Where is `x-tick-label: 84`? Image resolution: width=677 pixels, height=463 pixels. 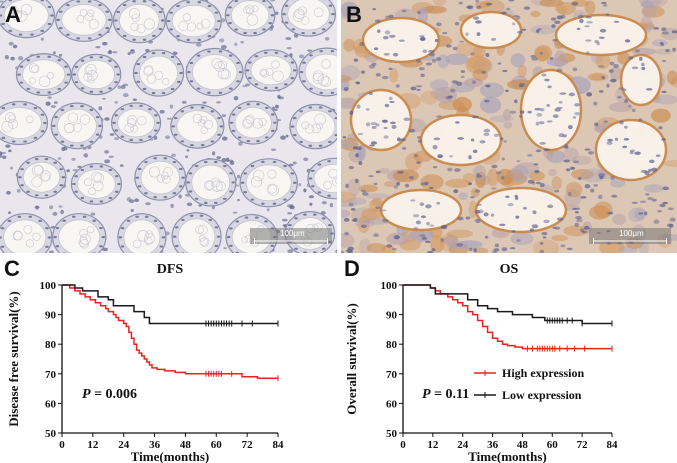
x-tick-label: 84 is located at coordinates (279, 445).